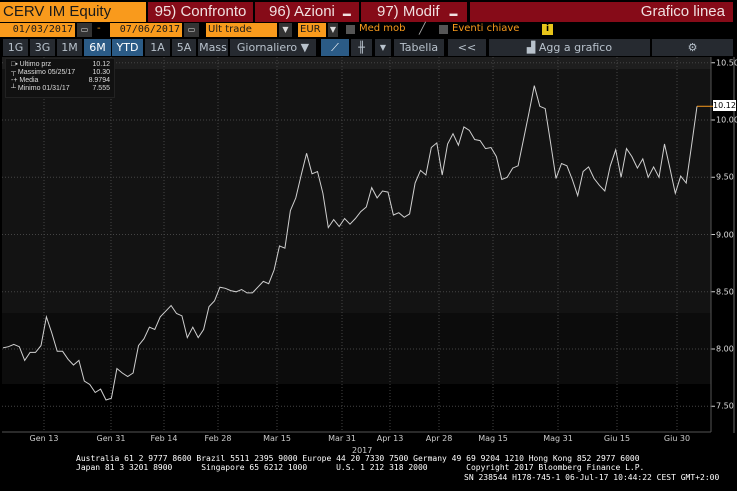 This screenshot has height=491, width=737. I want to click on tab-3g: 3G, so click(42, 47).